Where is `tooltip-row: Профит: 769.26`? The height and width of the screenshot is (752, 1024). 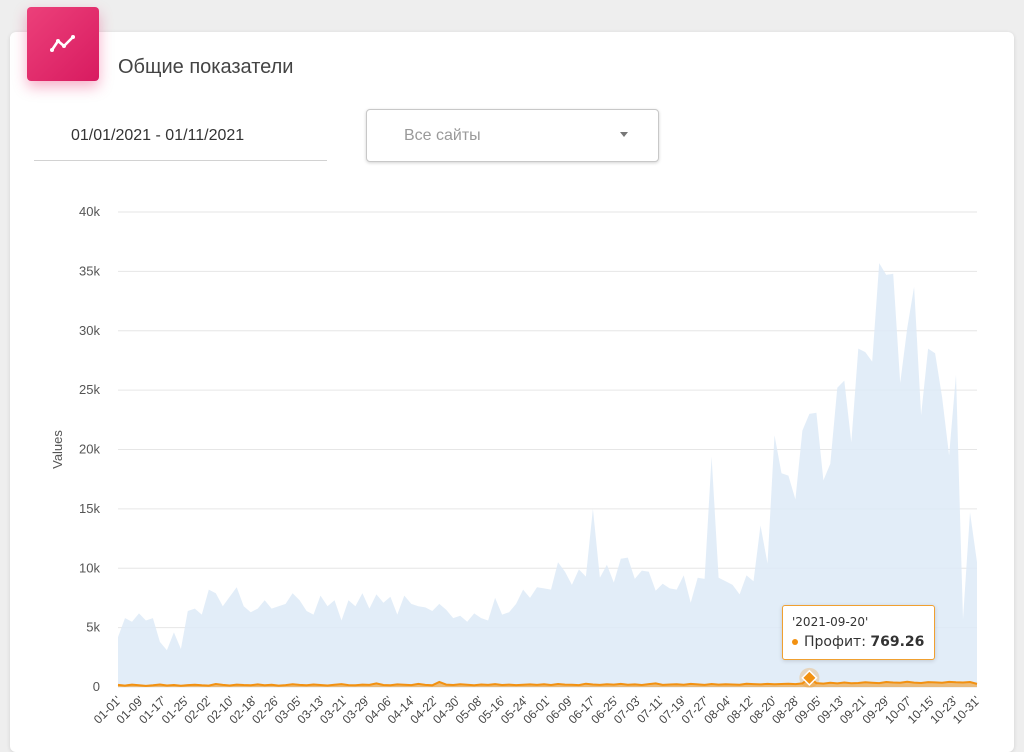
tooltip-row: Профит: 769.26 is located at coordinates (858, 642).